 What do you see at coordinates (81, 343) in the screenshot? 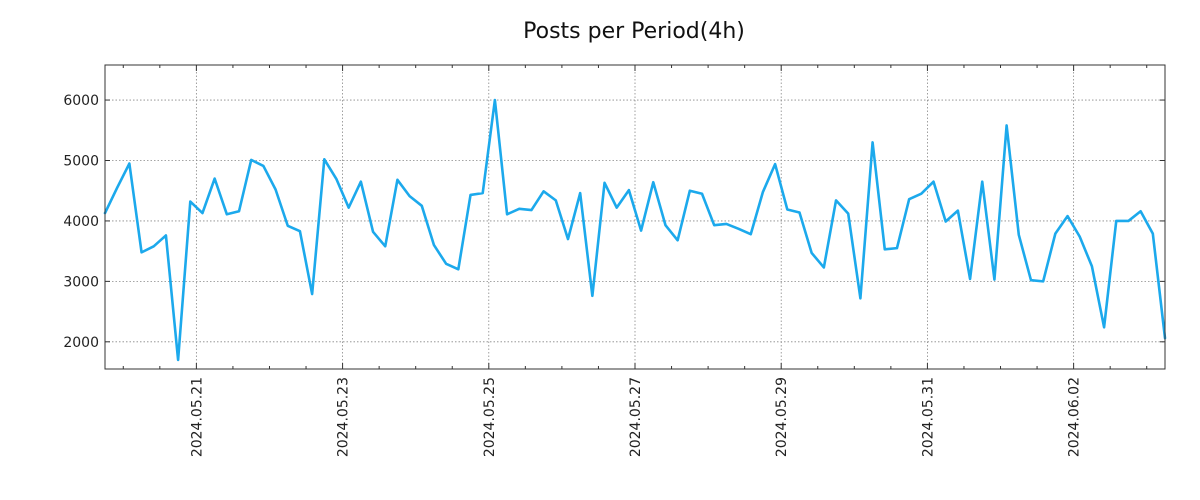
I see `y-tick-label: 2000` at bounding box center [81, 343].